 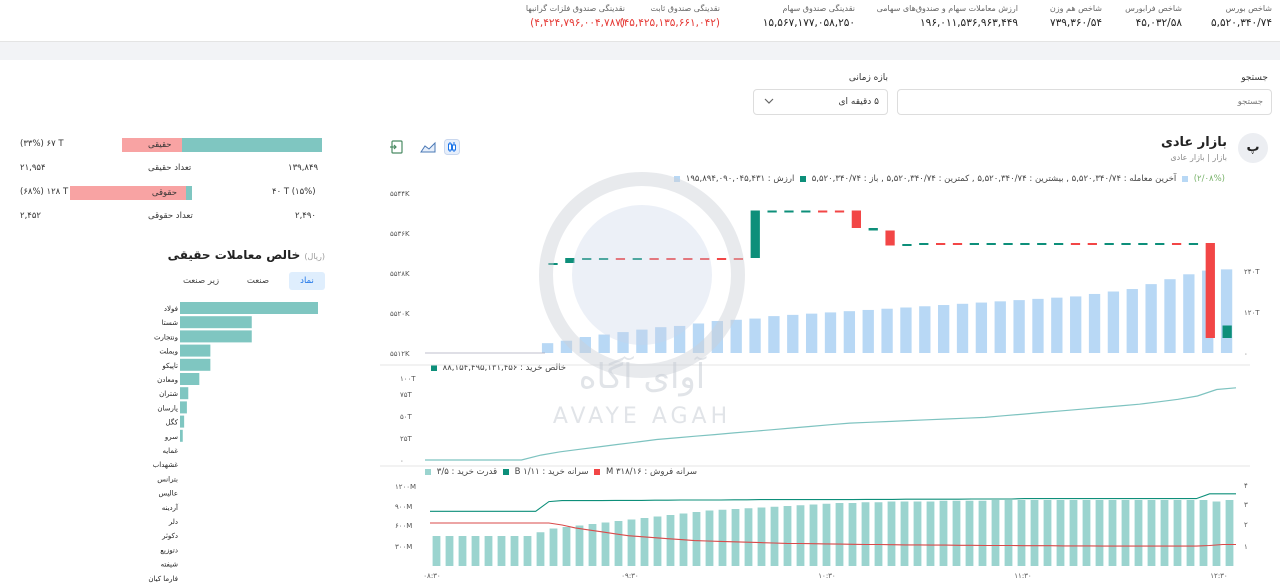 What do you see at coordinates (1252, 313) in the screenshot?
I see `y2-tick-label: ۱۲۰T` at bounding box center [1252, 313].